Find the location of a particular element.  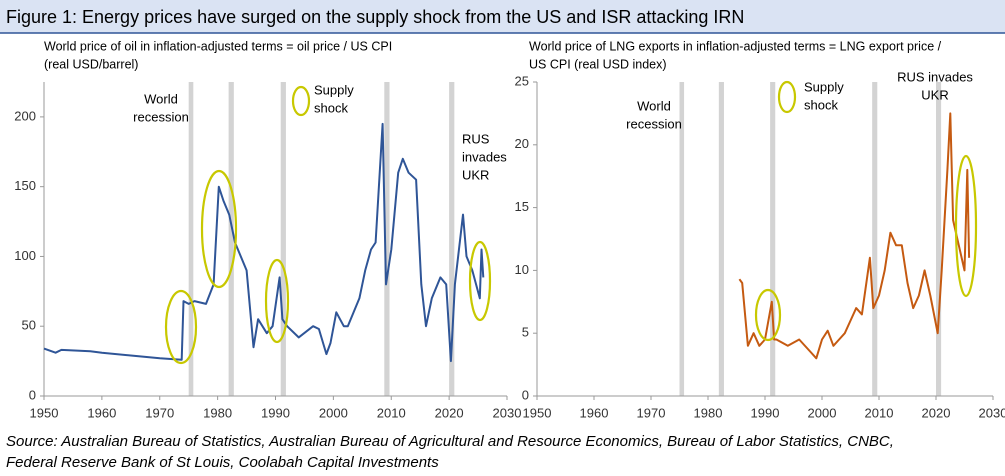

annotation: invades is located at coordinates (484, 156).